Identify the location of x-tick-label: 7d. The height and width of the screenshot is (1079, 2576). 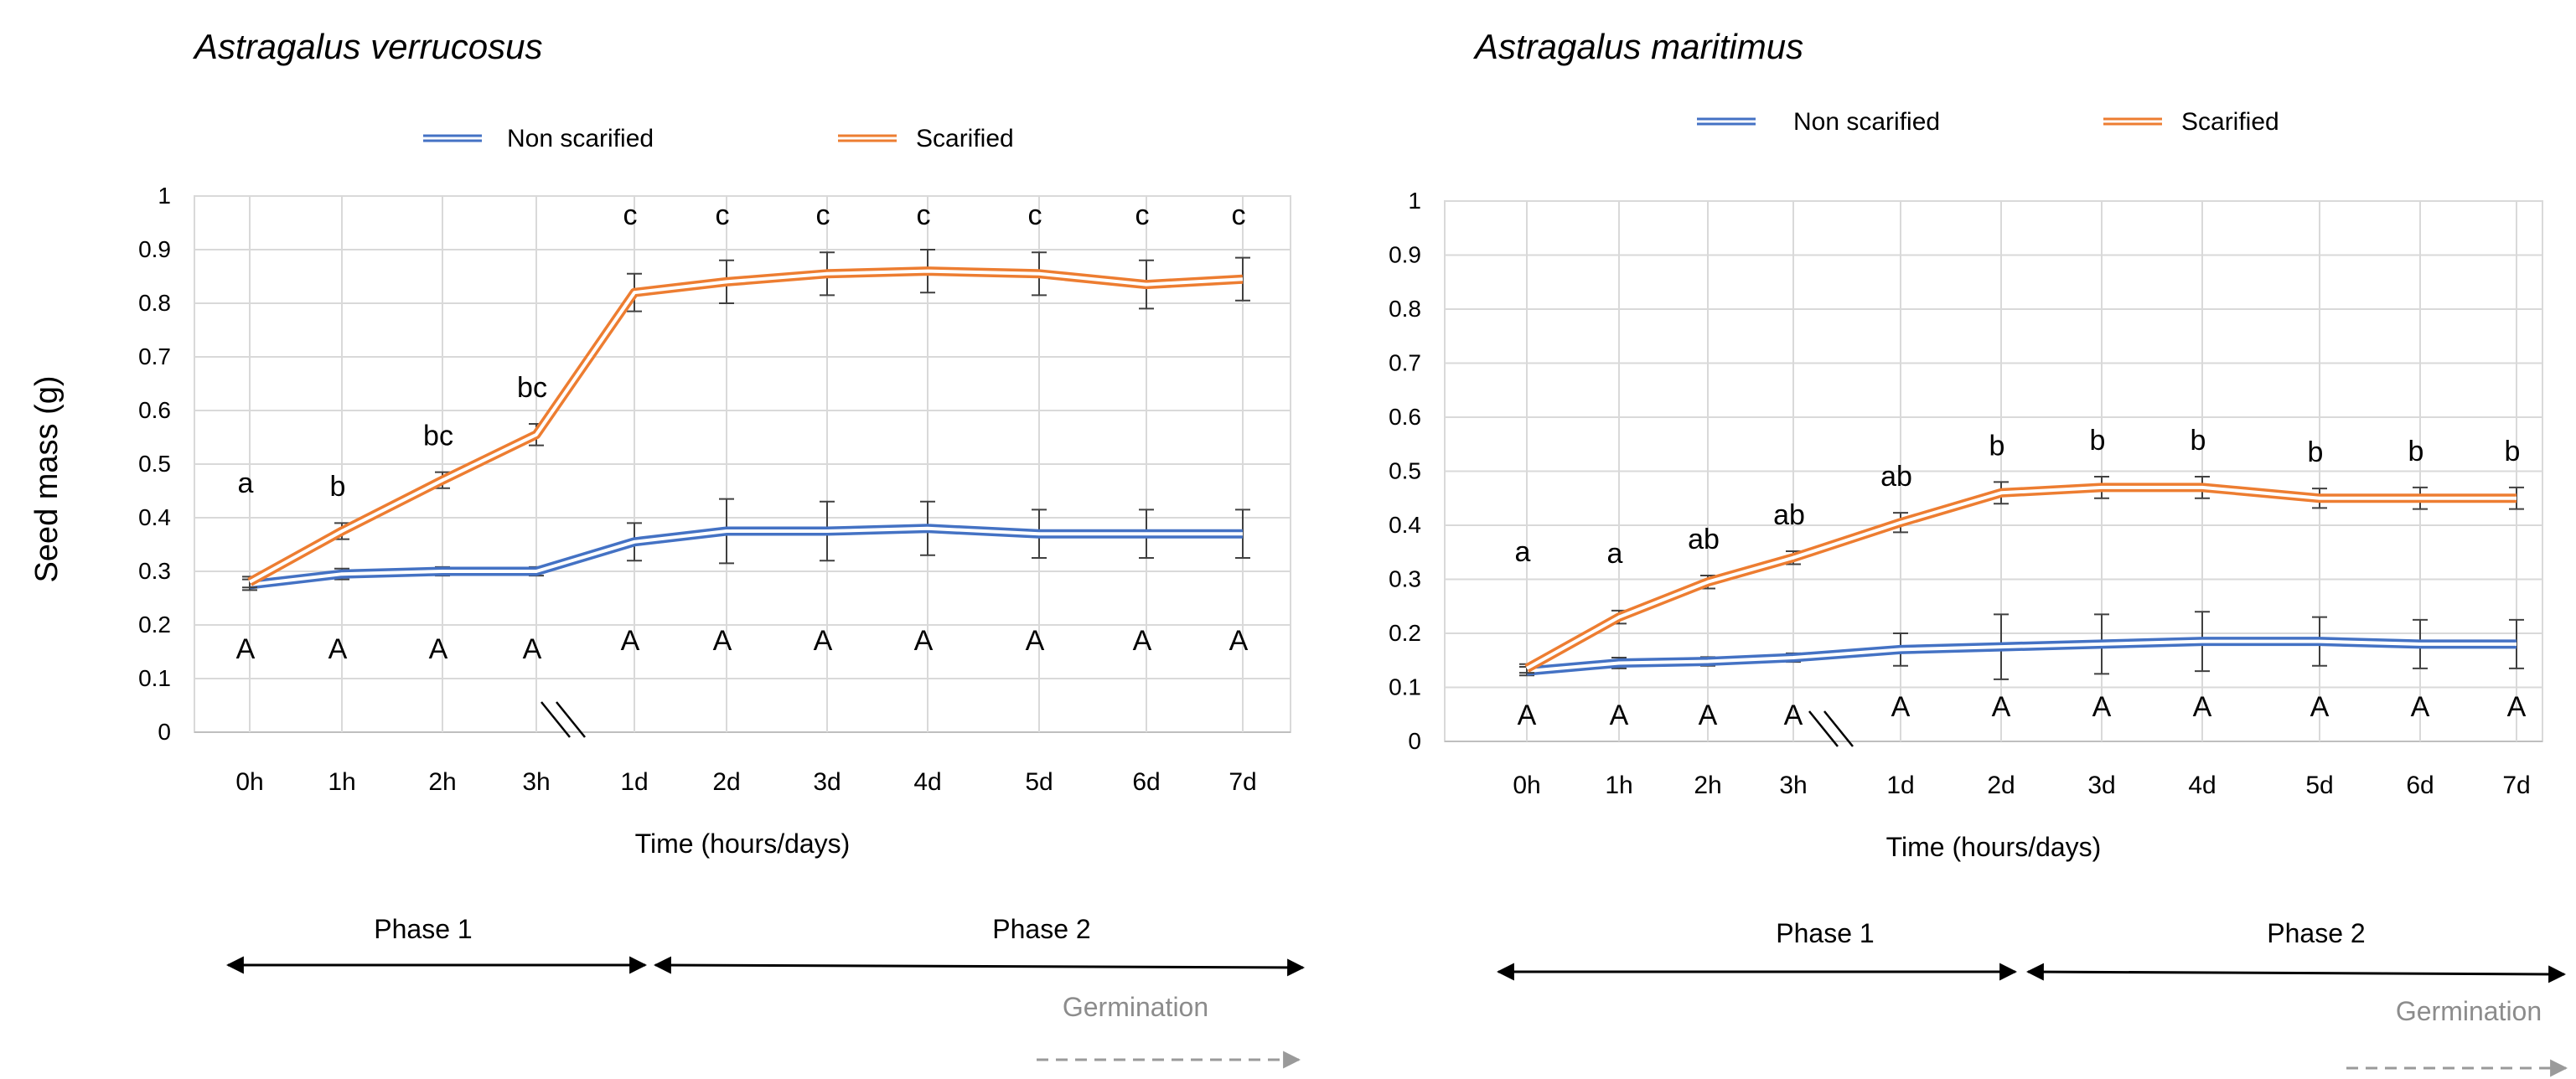
(1242, 782).